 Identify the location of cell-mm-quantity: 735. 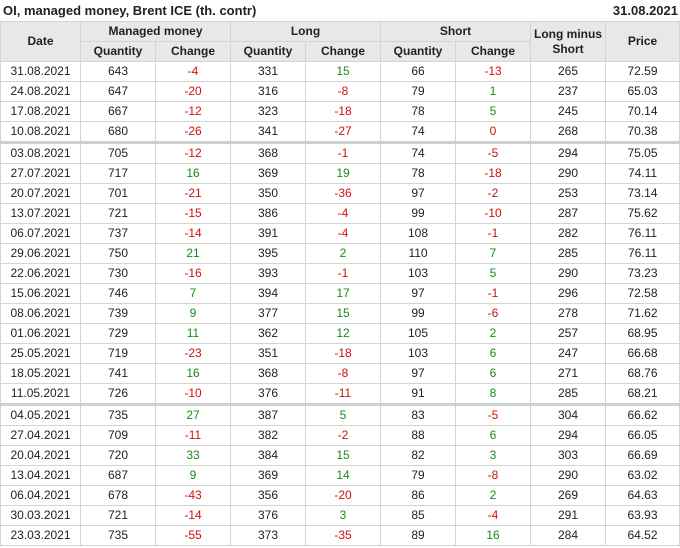
(118, 414).